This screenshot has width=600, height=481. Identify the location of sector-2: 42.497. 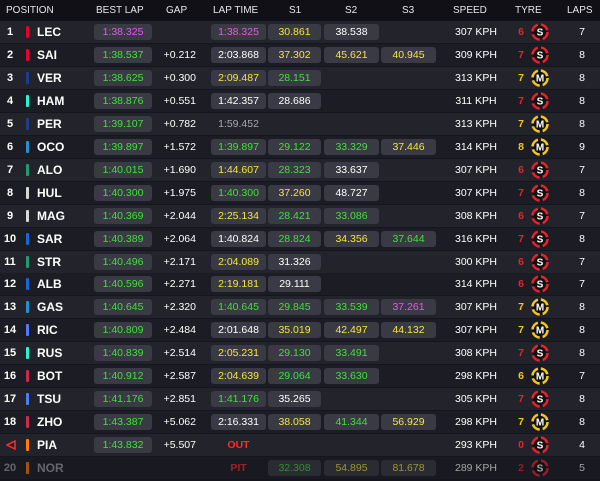
(351, 330).